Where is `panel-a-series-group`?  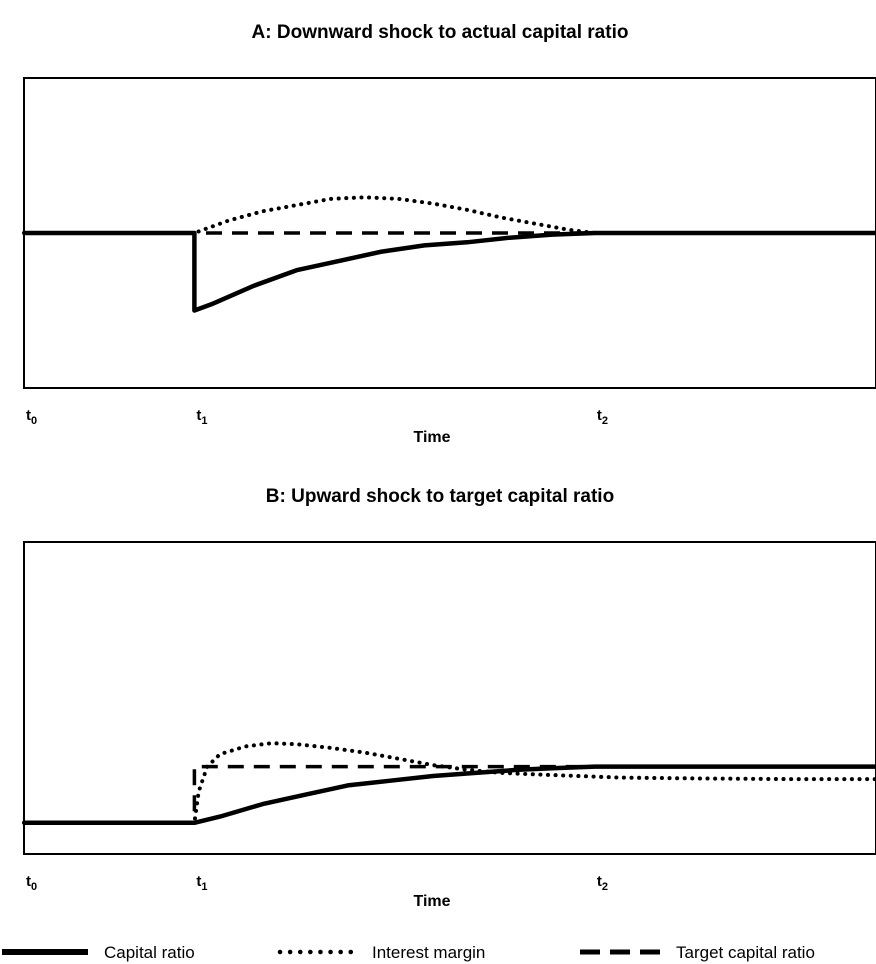 panel-a-series-group is located at coordinates (449, 254).